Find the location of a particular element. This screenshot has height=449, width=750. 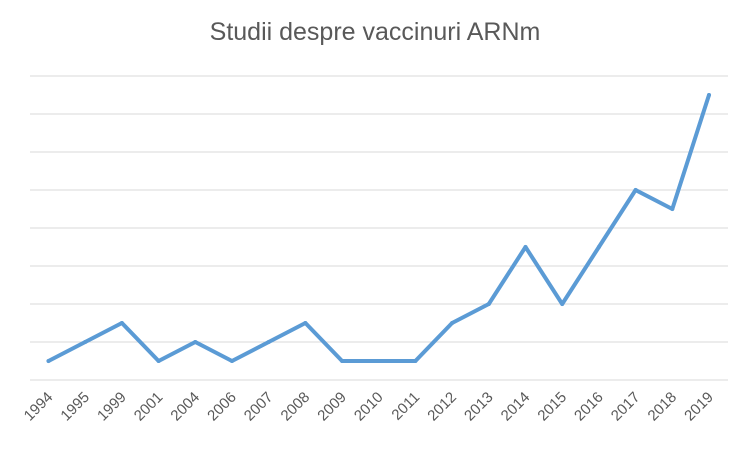

x-tick-label: 2006 is located at coordinates (222, 407).